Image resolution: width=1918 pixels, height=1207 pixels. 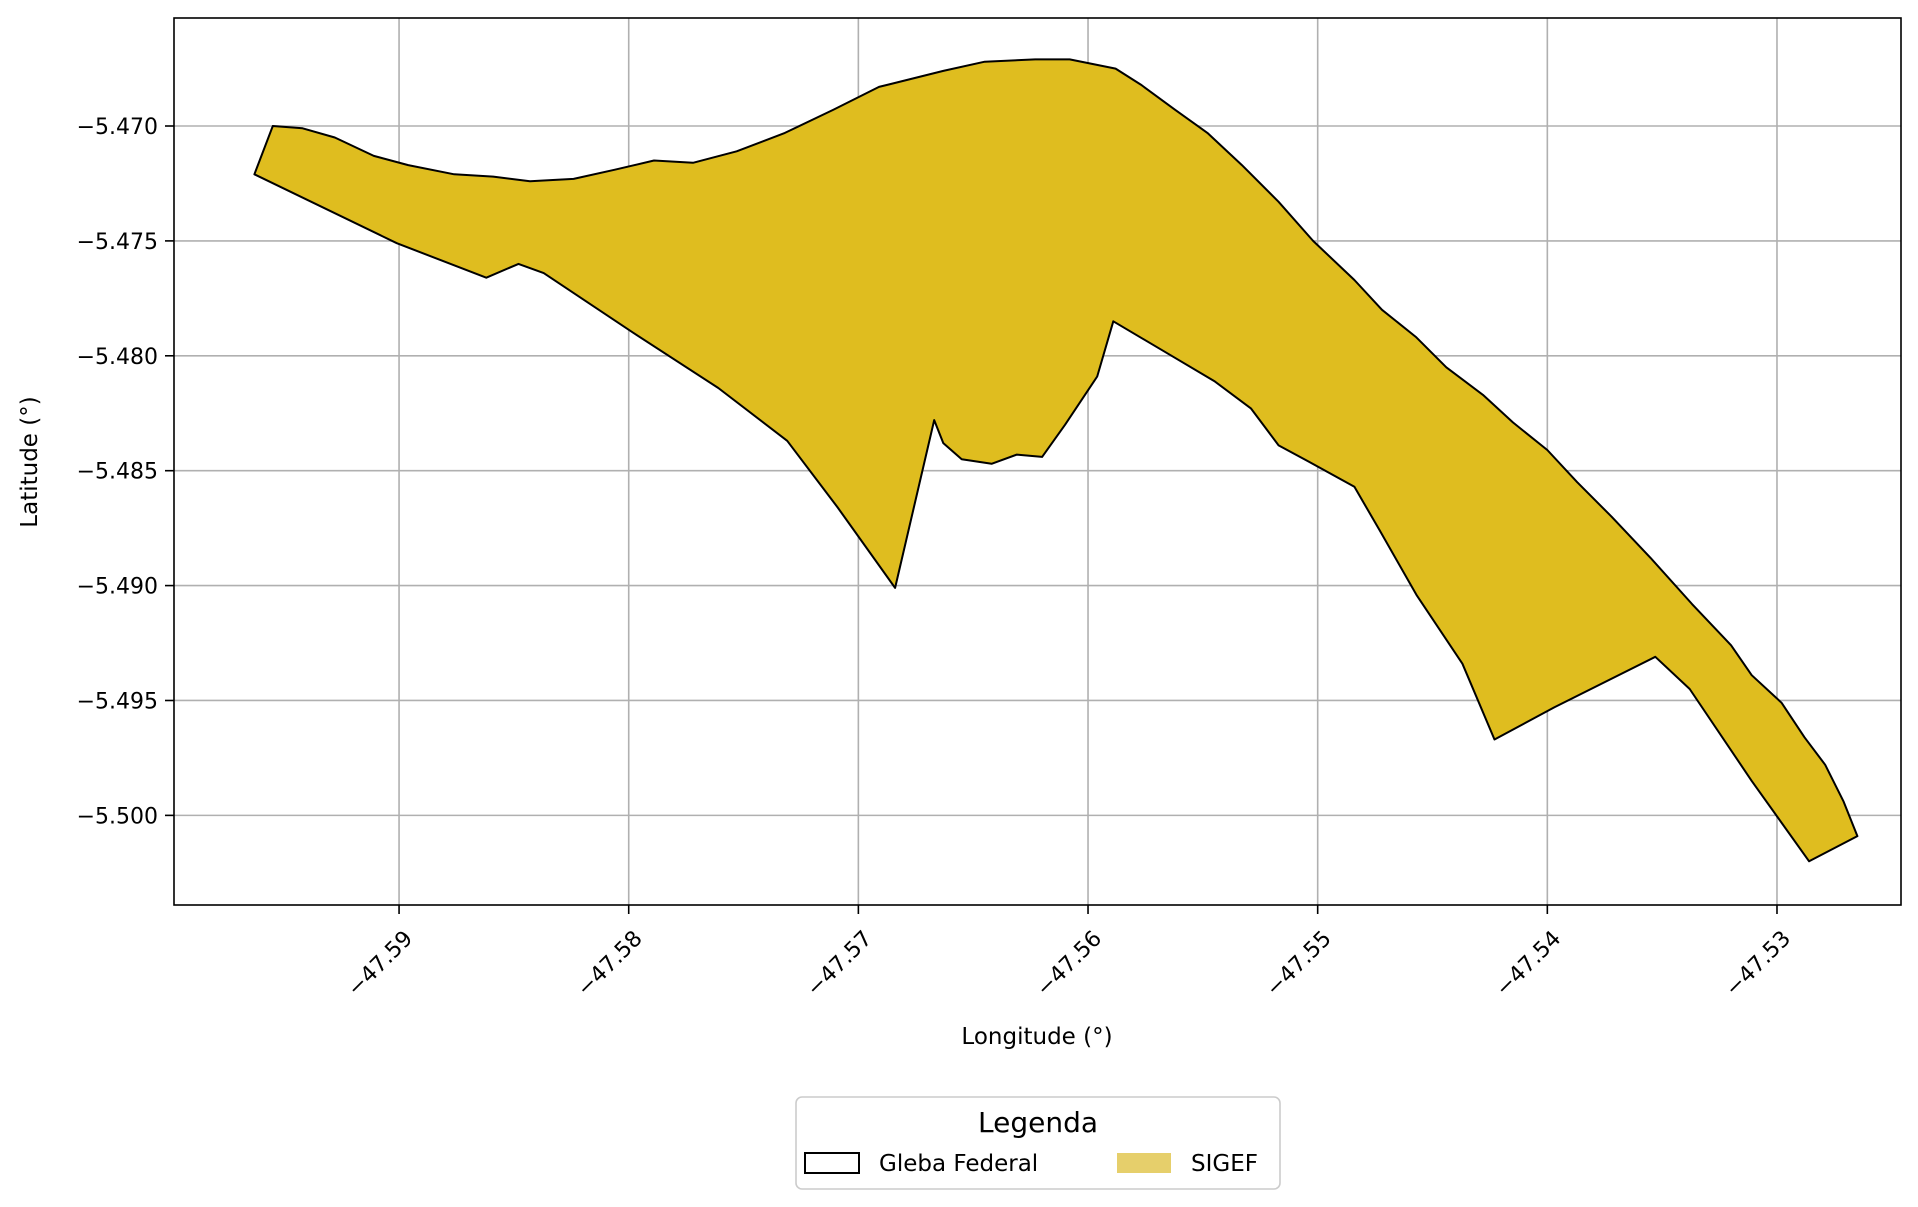 What do you see at coordinates (1144, 1163) in the screenshot?
I see `legend-swatch-sigef` at bounding box center [1144, 1163].